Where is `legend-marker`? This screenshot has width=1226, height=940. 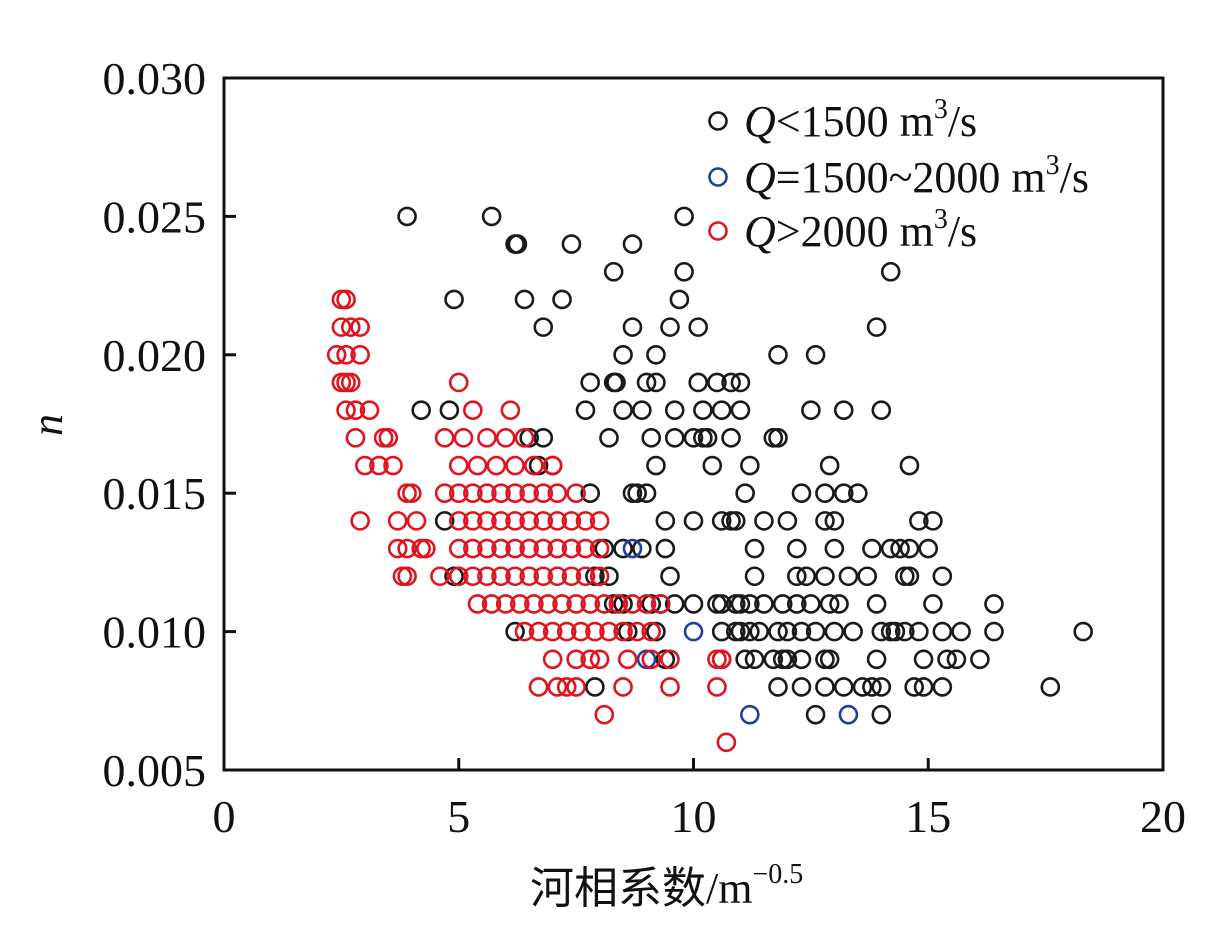
legend-marker is located at coordinates (718, 121).